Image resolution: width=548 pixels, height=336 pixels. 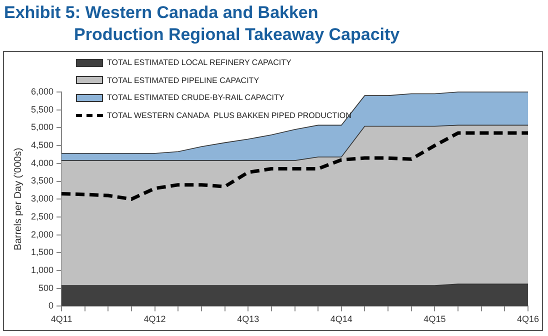 What do you see at coordinates (42, 252) in the screenshot?
I see `y-tick-label: 1,500` at bounding box center [42, 252].